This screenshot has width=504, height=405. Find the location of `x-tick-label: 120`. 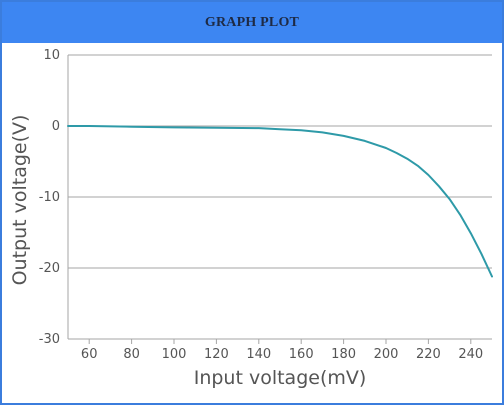

x-tick-label: 120 is located at coordinates (216, 354).